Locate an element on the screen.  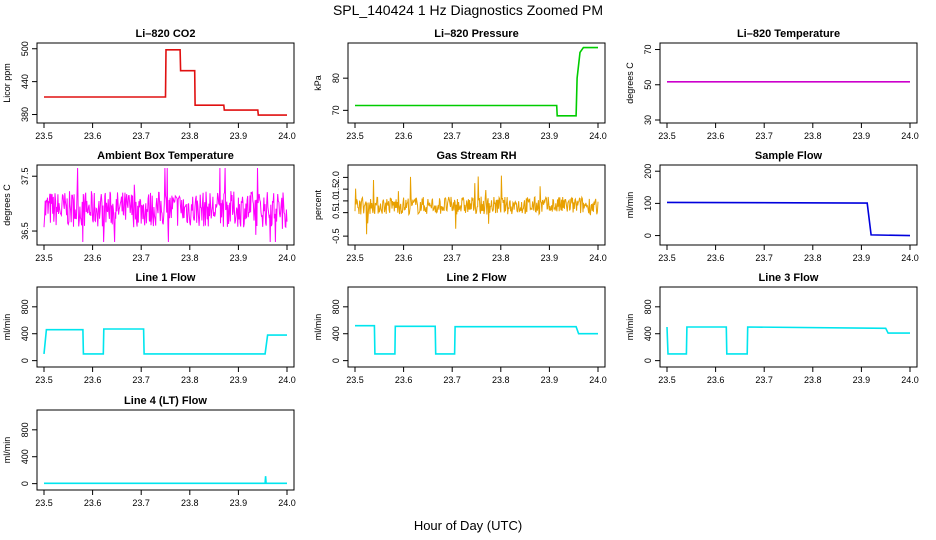
y-tick-label: 500 is located at coordinates (25, 48).